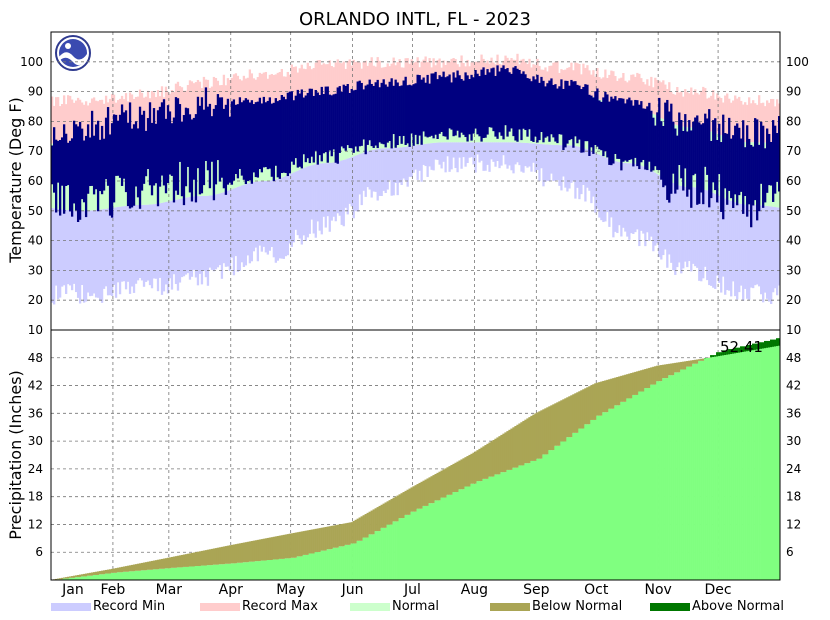 The image size is (830, 620). What do you see at coordinates (180, 163) in the screenshot?
I see `normal-range-bar` at bounding box center [180, 163].